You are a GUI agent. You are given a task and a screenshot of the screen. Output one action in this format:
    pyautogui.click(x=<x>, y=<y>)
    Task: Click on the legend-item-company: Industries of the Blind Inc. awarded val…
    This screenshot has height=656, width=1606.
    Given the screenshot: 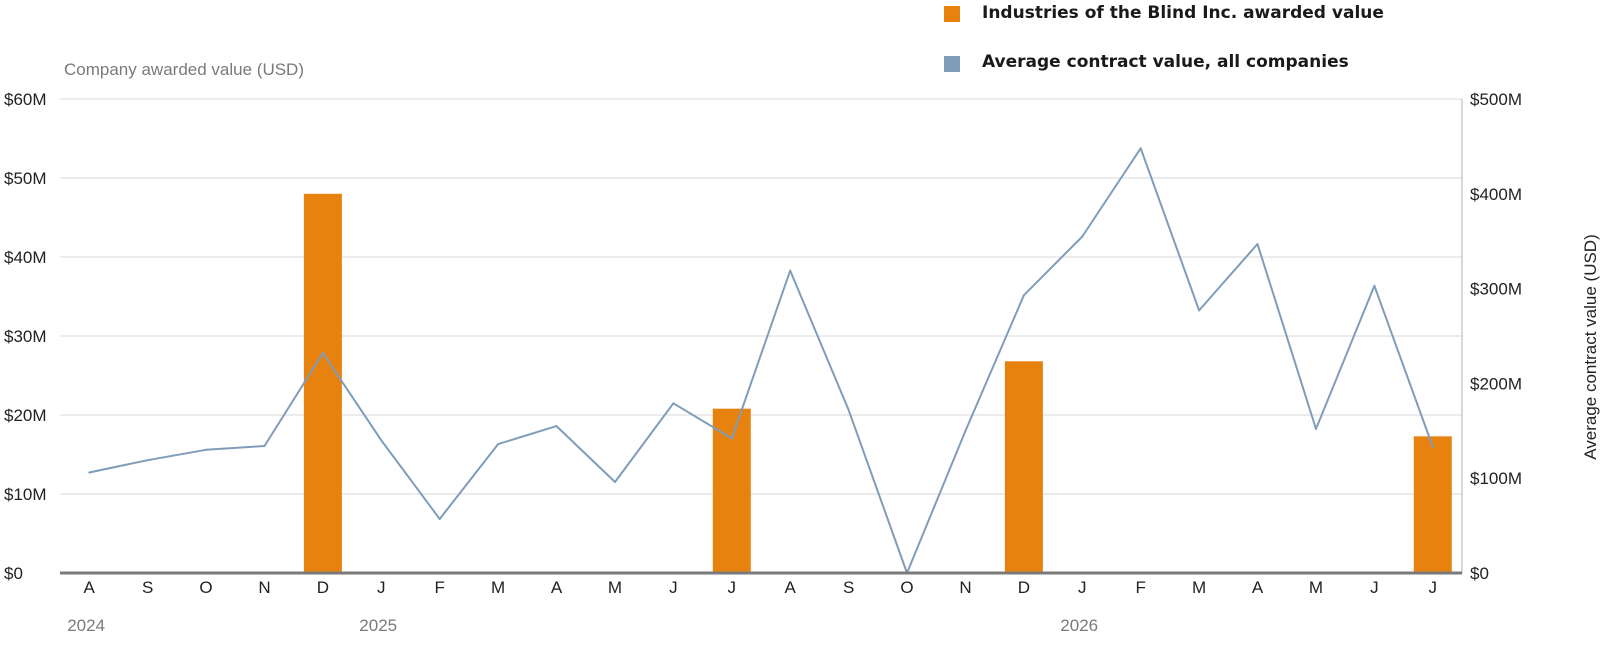 What is the action you would take?
    pyautogui.click(x=1164, y=13)
    